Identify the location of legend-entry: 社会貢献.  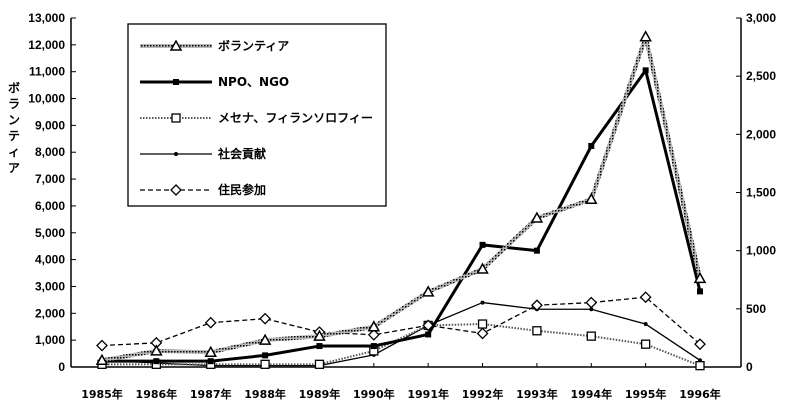
(203, 153).